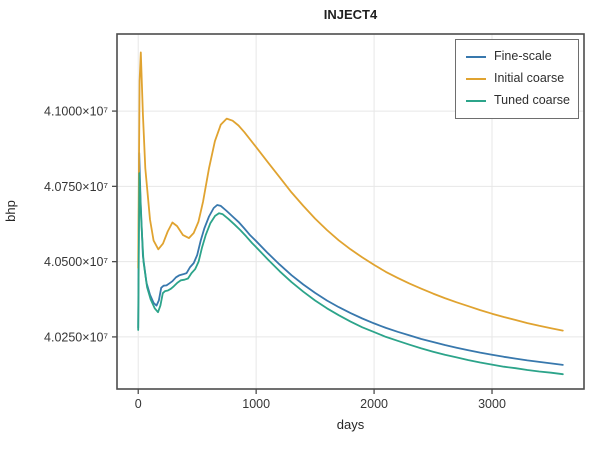 This screenshot has height=450, width=600. I want to click on legend-item-fine-scale: Fine-scale, so click(517, 56).